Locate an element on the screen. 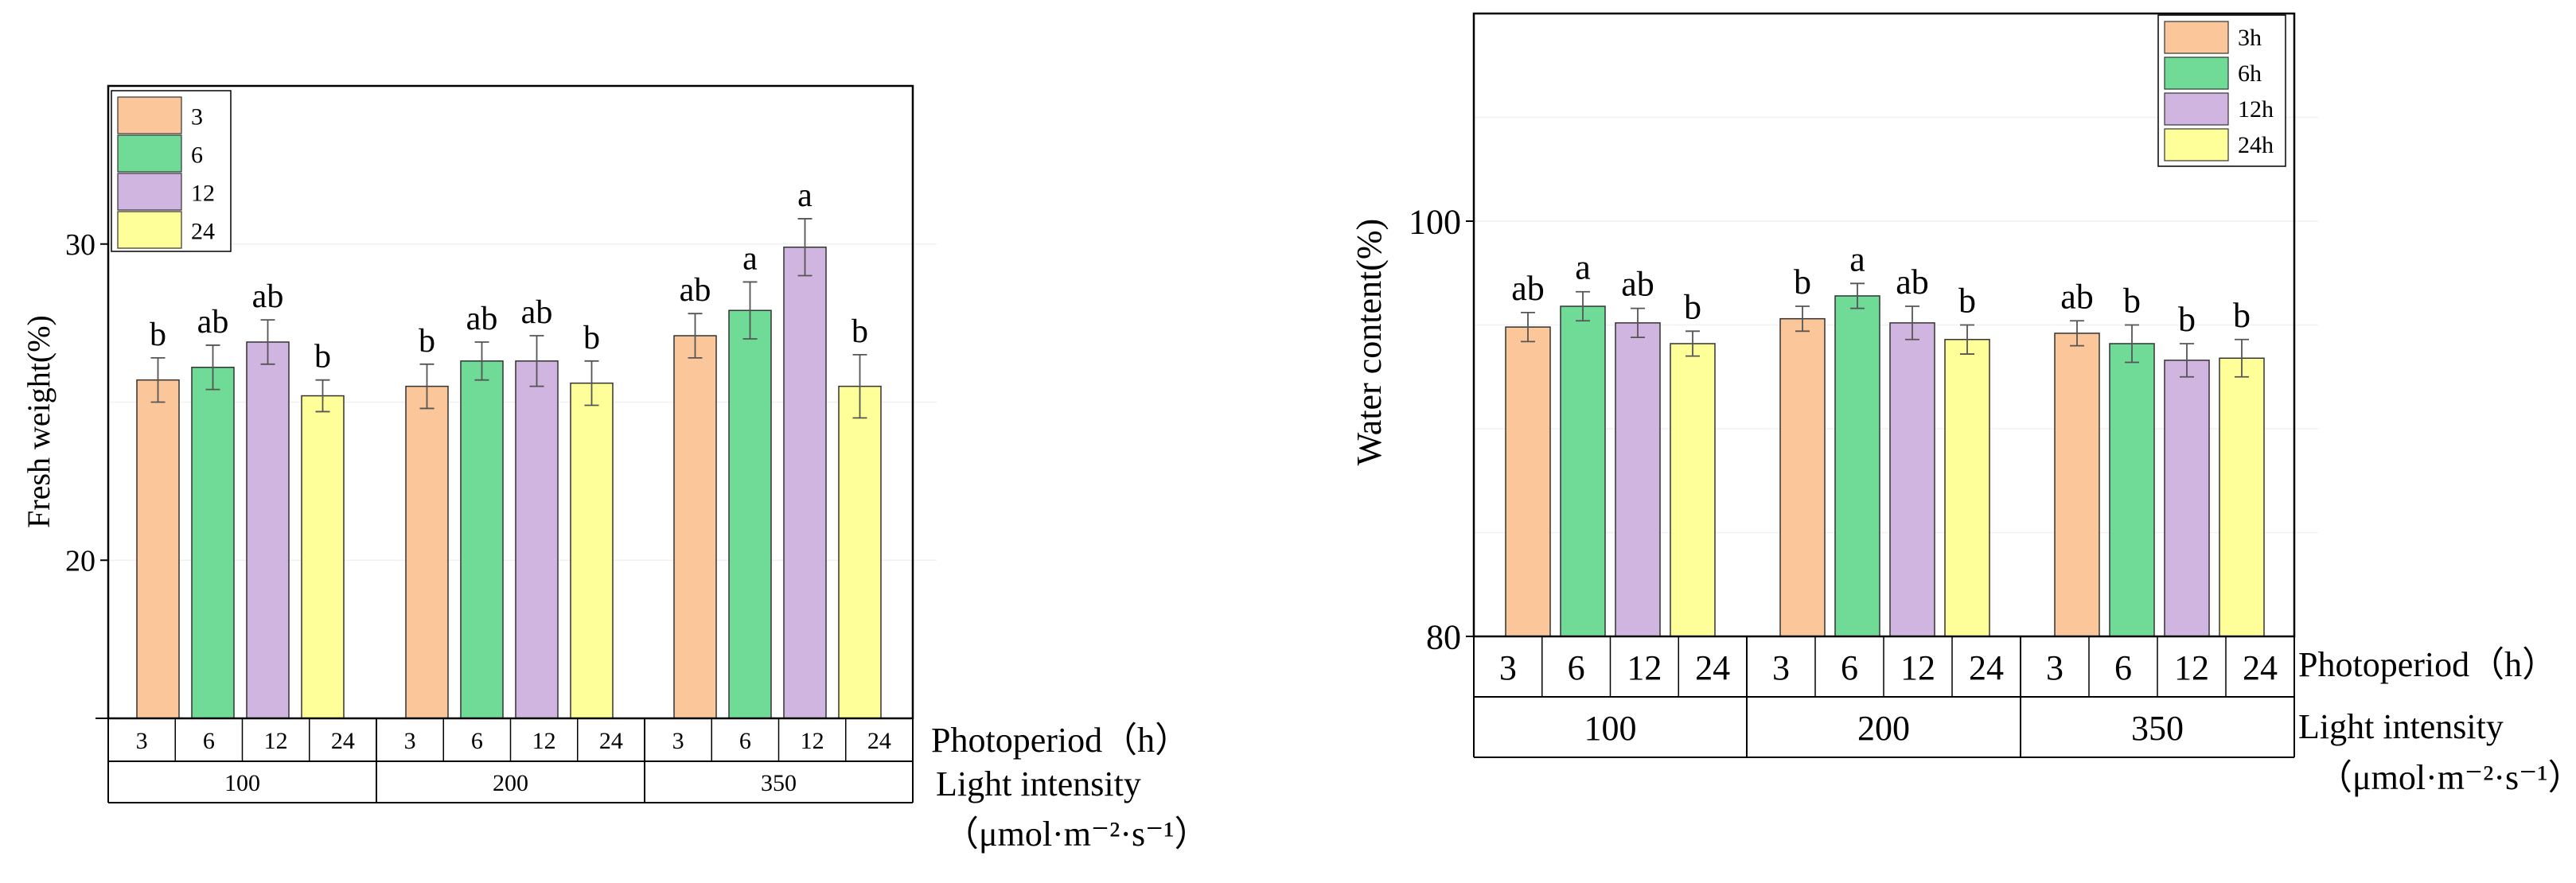 The width and height of the screenshot is (2576, 883). y-axis-label: Water content(%) is located at coordinates (1369, 342).